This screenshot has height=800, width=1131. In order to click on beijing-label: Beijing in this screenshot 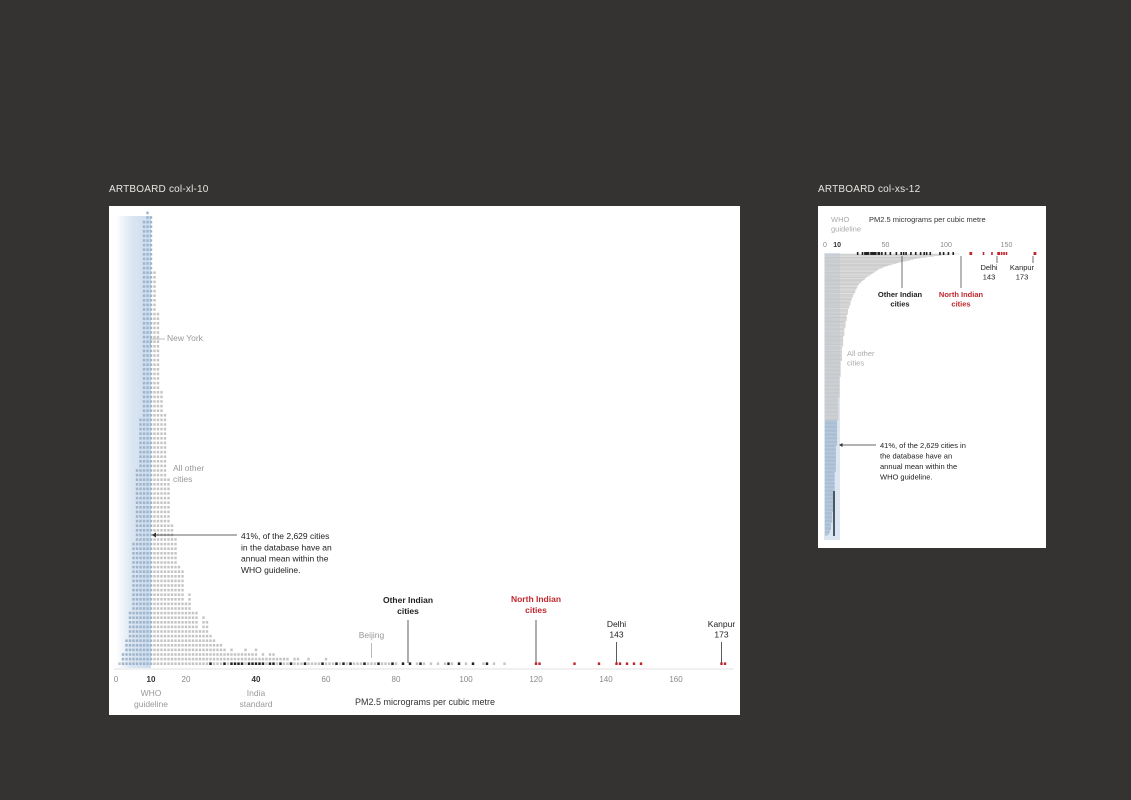, I will do `click(372, 635)`.